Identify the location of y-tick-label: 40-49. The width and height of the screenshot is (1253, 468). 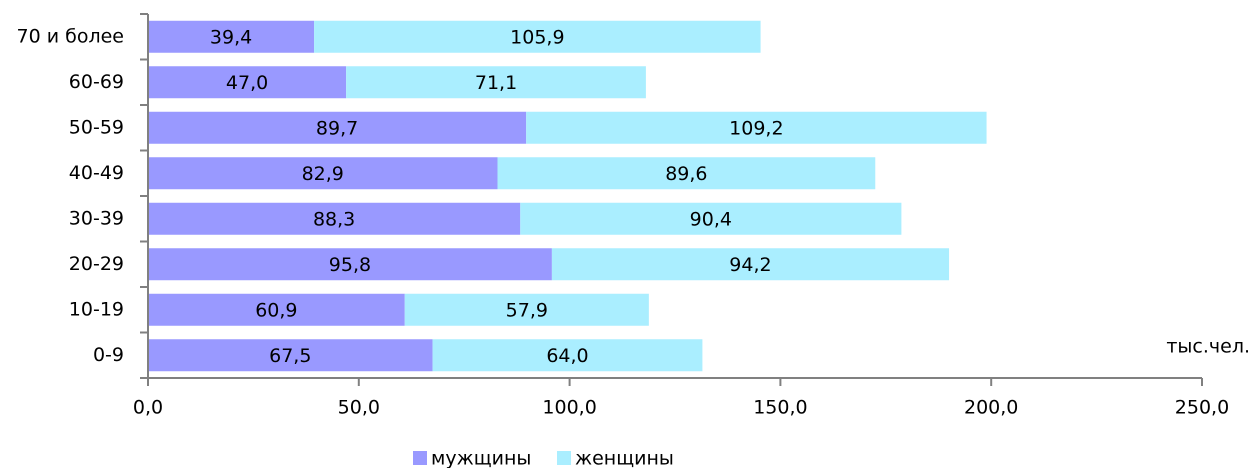
(96, 173).